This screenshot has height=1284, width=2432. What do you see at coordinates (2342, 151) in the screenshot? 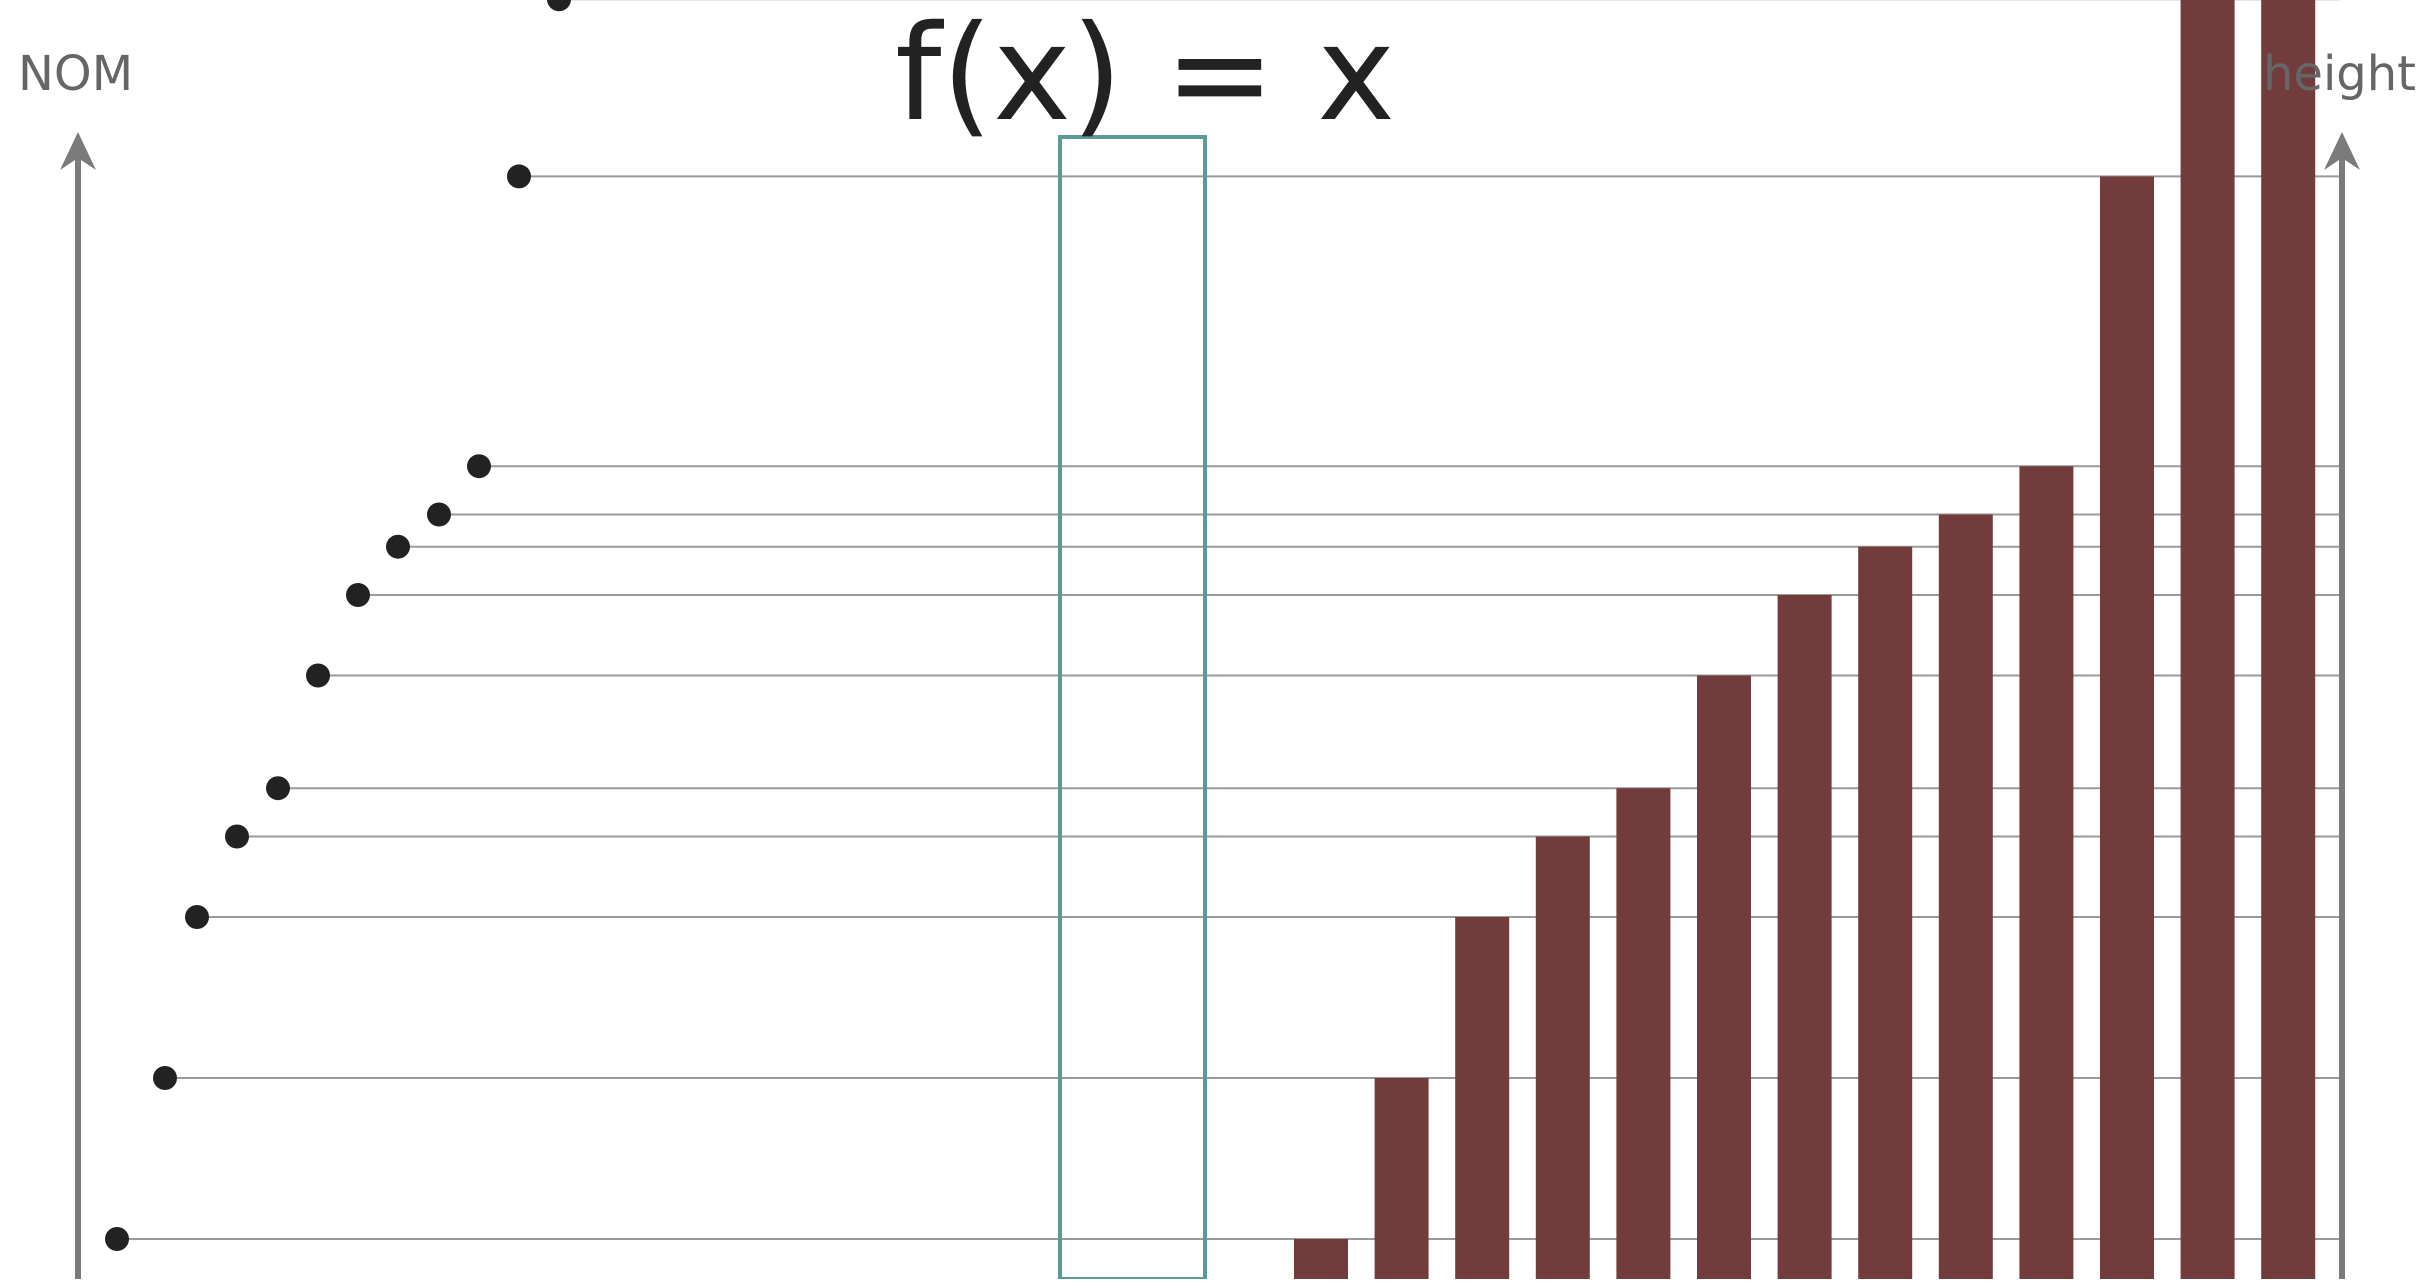
I see `right-axis-arrow-icon` at bounding box center [2342, 151].